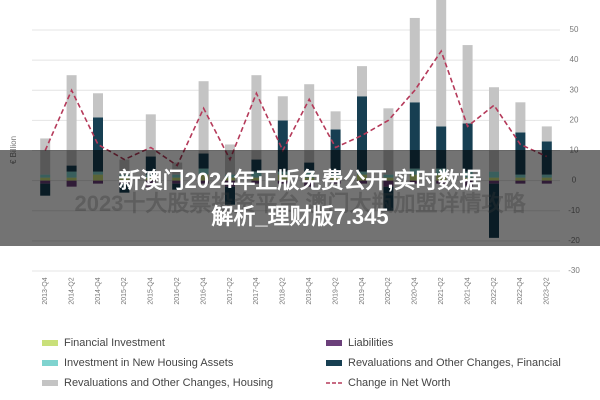 This screenshot has height=400, width=600. What do you see at coordinates (574, 119) in the screenshot?
I see `y-tick-label: 20` at bounding box center [574, 119].